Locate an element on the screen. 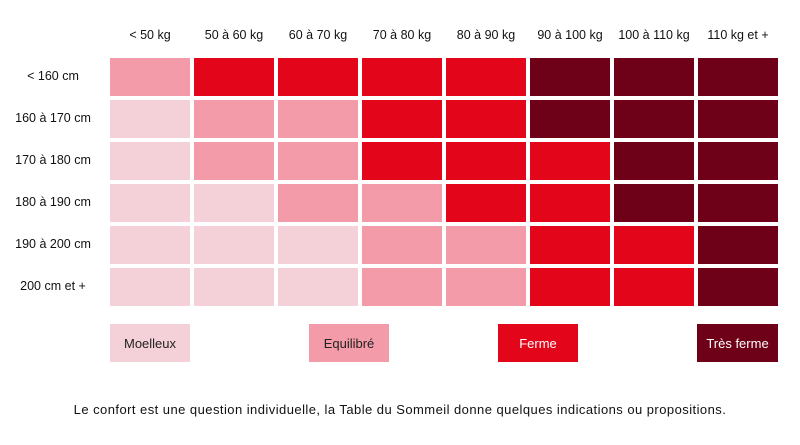  row-header-height: 180 à 190 cm is located at coordinates (53, 202).